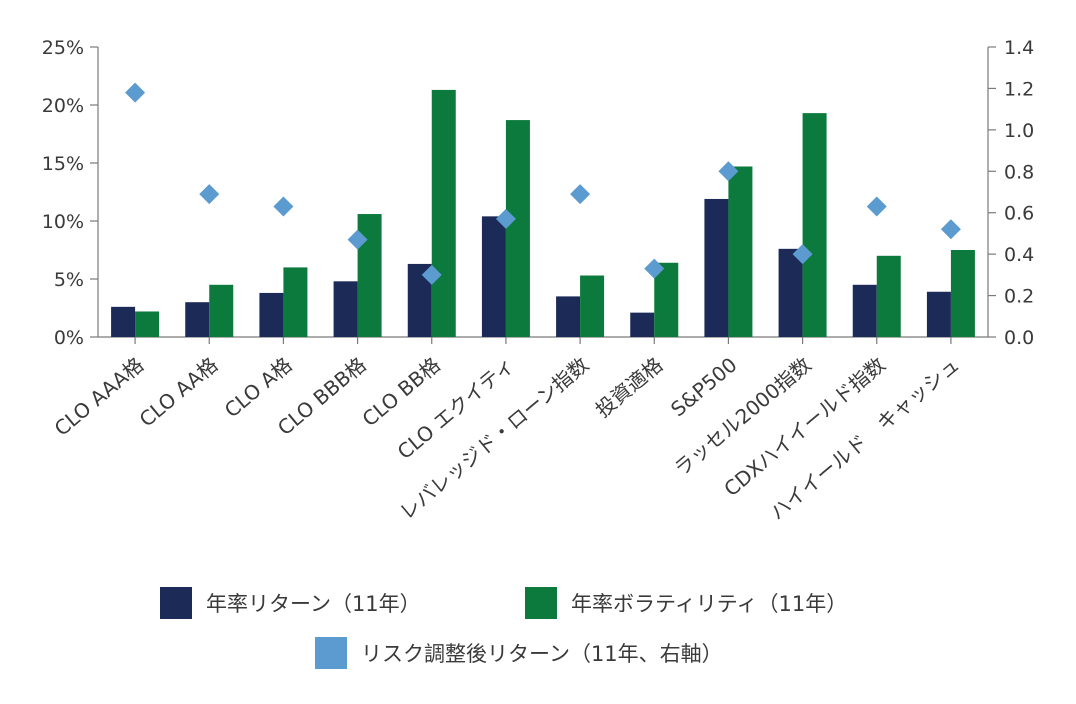 The image size is (1076, 704). Describe the element at coordinates (1019, 172) in the screenshot. I see `y-right-tick-label: 0.8` at that location.